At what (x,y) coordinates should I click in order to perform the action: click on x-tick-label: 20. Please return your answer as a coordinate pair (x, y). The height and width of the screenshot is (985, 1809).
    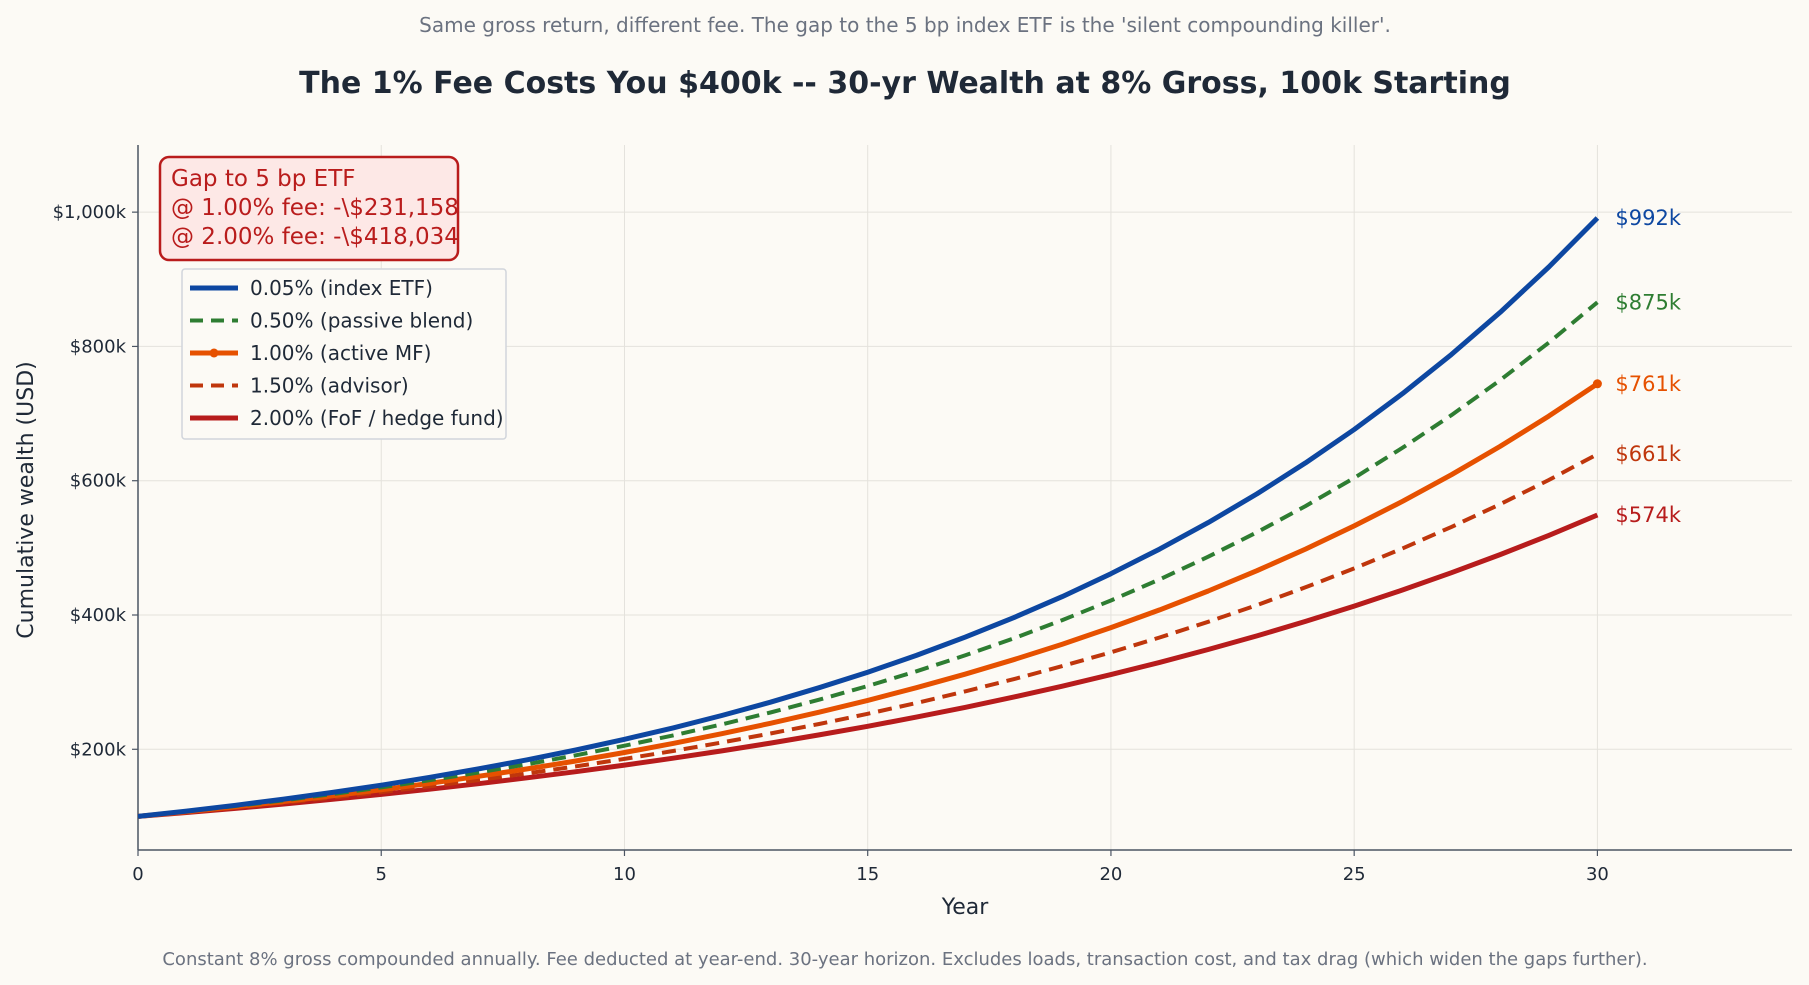
    Looking at the image, I should click on (1110, 874).